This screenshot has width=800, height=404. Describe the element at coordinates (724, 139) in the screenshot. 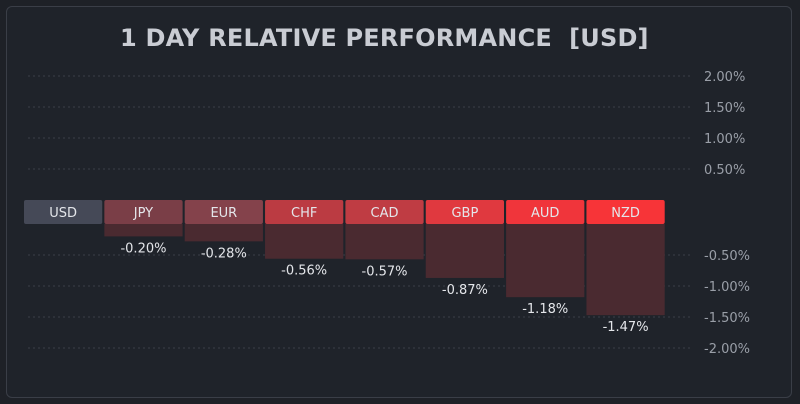

I see `y-tick-label: 1.00%` at that location.